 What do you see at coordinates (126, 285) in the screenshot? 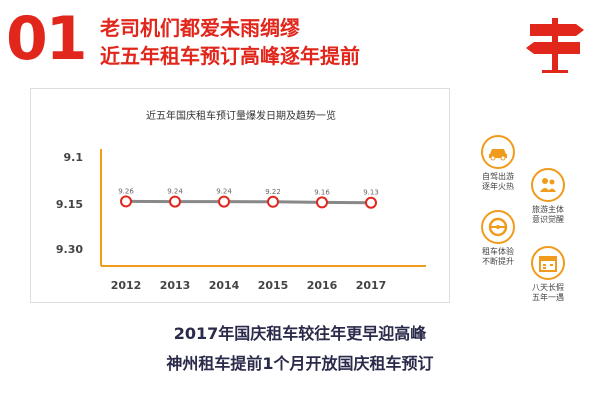
I see `x-tick-label: 2012` at bounding box center [126, 285].